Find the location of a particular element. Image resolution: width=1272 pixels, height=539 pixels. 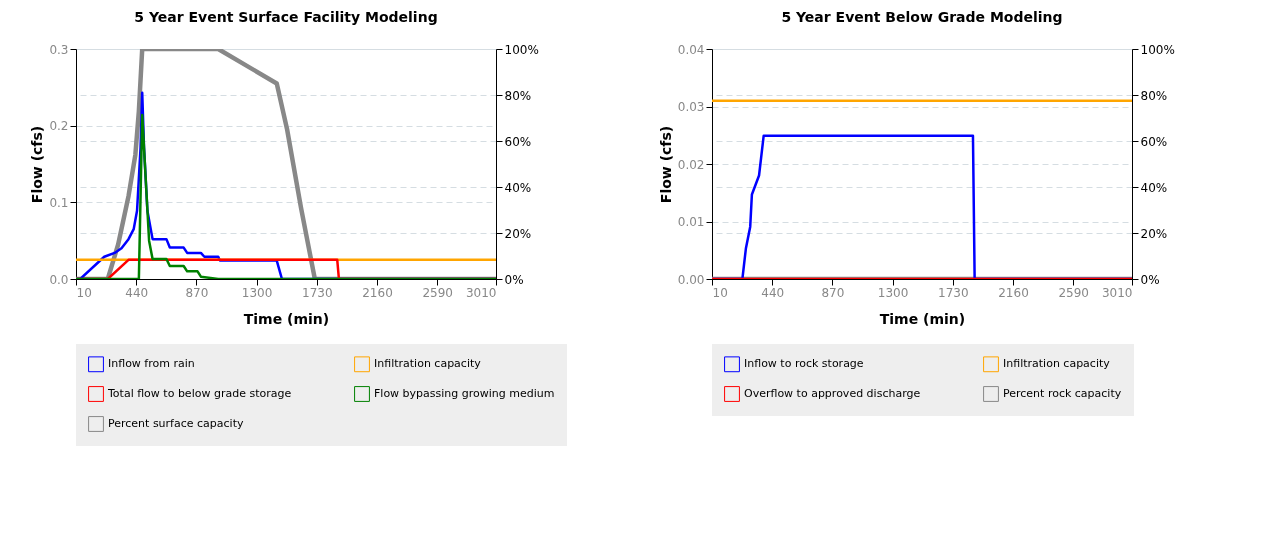

y-tick-label: 0.3 is located at coordinates (59, 49).